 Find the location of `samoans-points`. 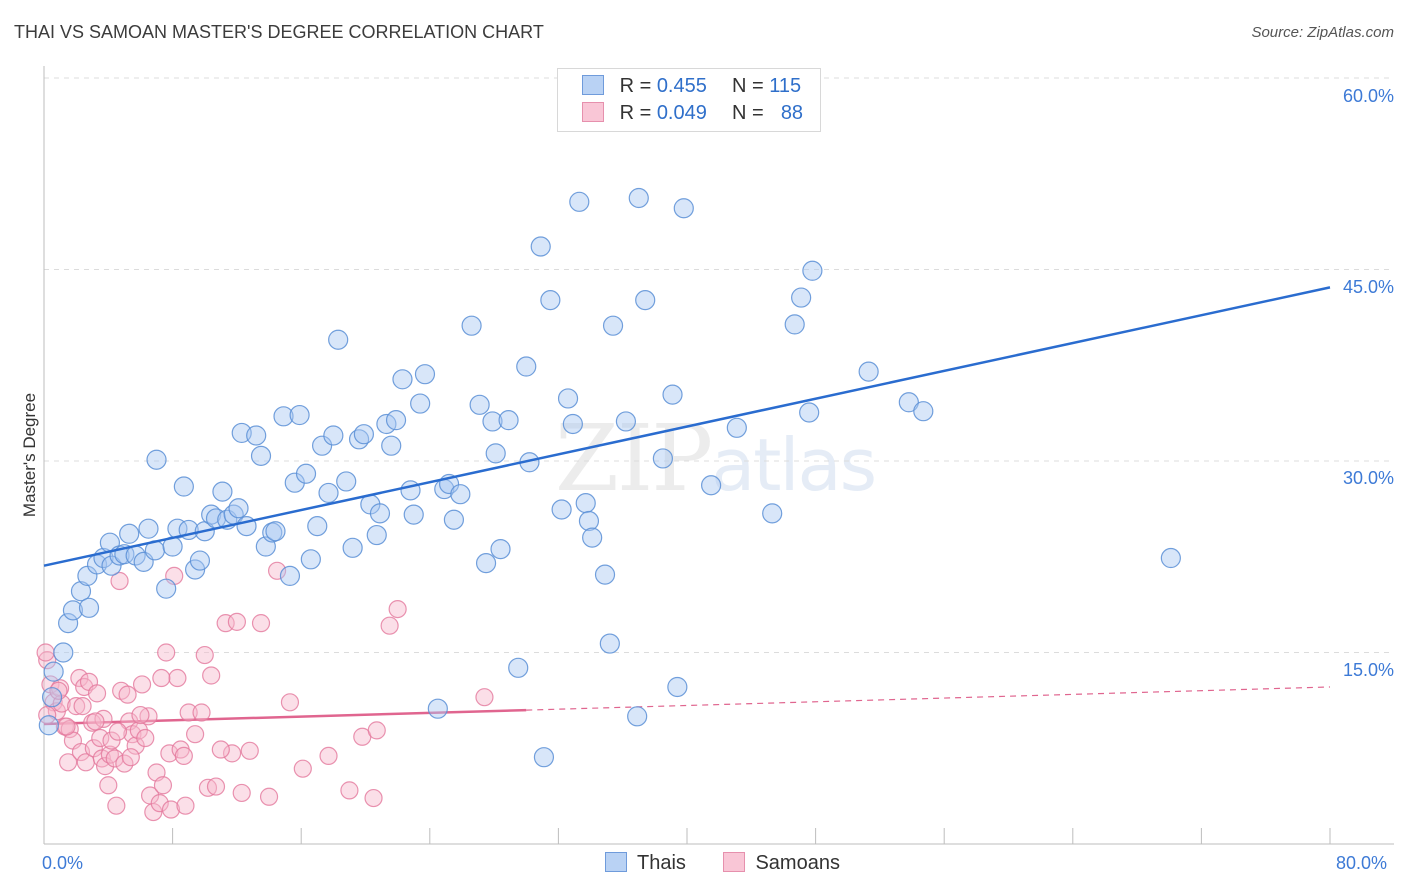

samoans-points is located at coordinates (265, 691).